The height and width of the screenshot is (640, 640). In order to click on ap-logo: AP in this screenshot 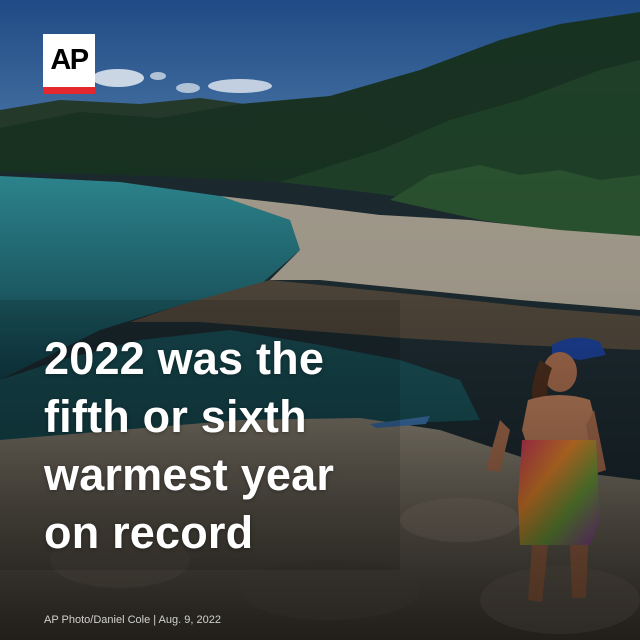, I will do `click(69, 64)`.